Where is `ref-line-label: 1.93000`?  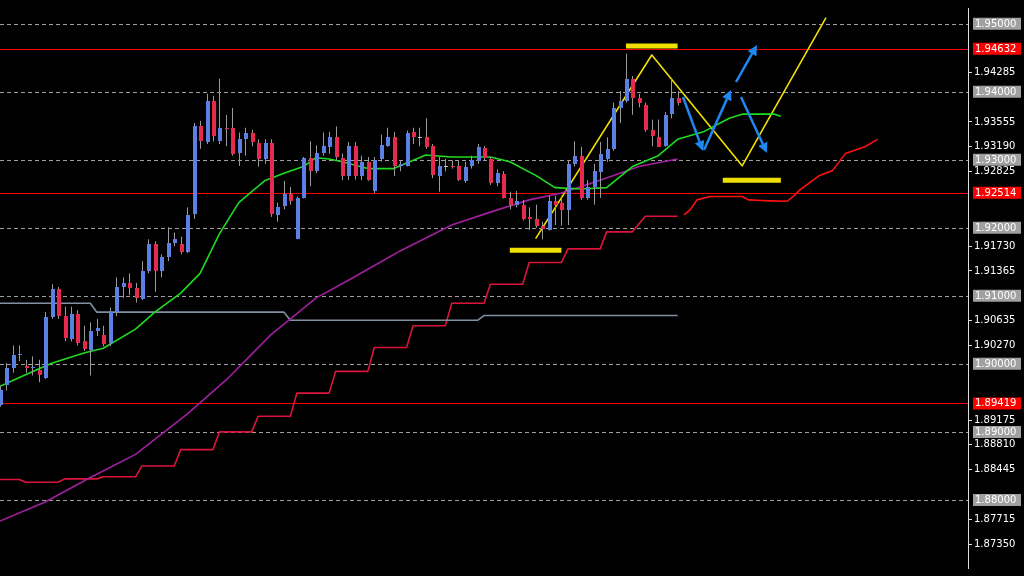 ref-line-label: 1.93000 is located at coordinates (996, 159).